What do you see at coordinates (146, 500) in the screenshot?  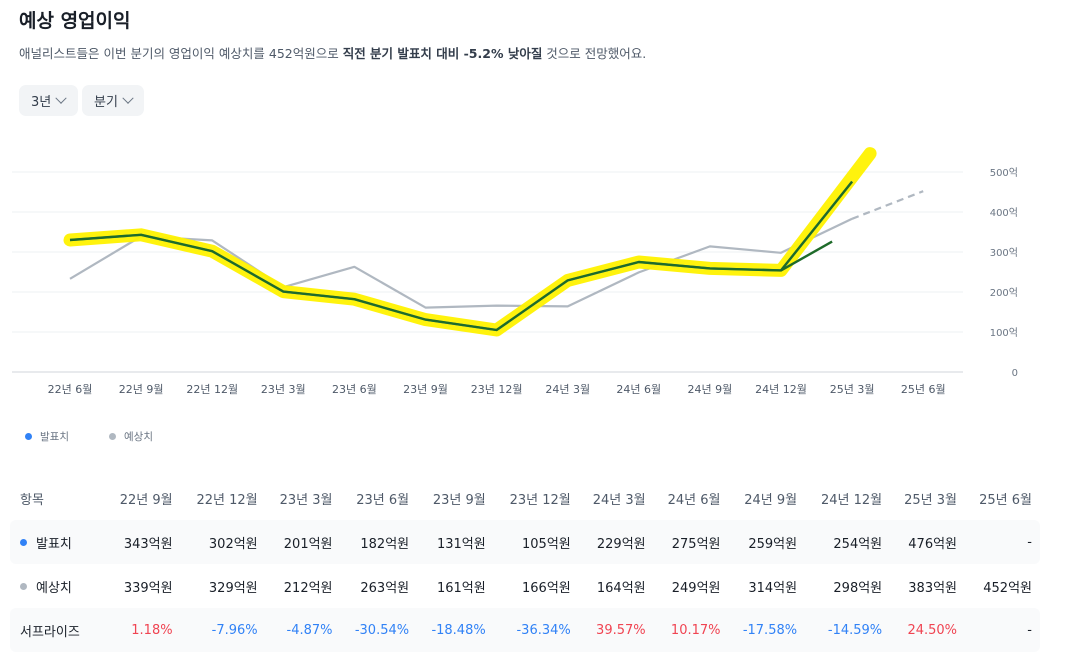 I see `table-header-period: 22년 9월` at bounding box center [146, 500].